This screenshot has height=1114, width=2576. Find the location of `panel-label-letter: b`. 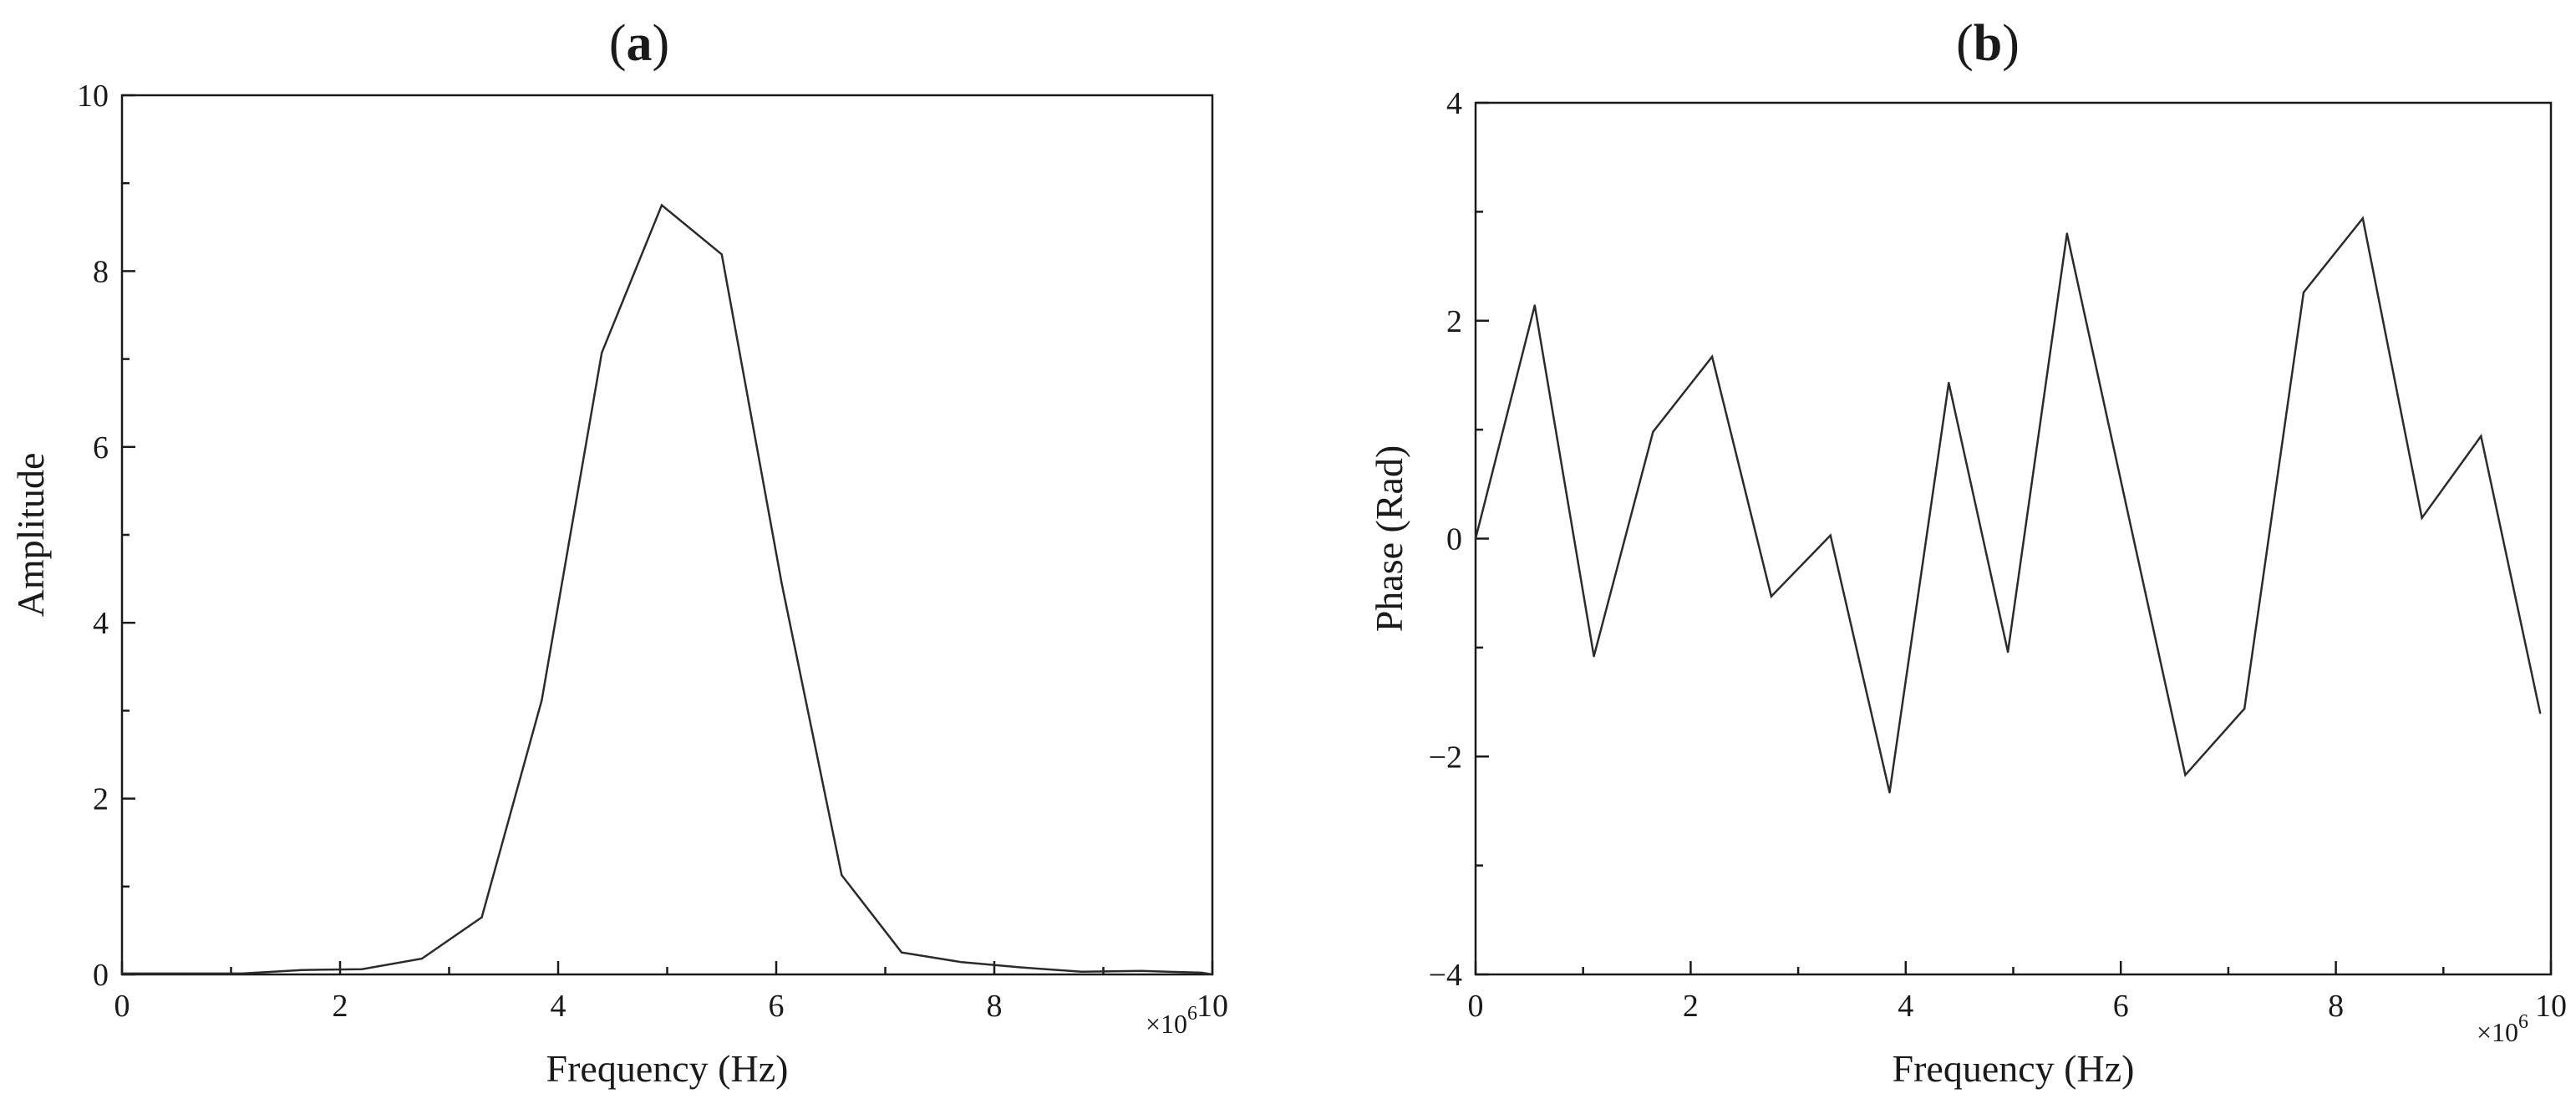

panel-label-letter: b is located at coordinates (1988, 43).